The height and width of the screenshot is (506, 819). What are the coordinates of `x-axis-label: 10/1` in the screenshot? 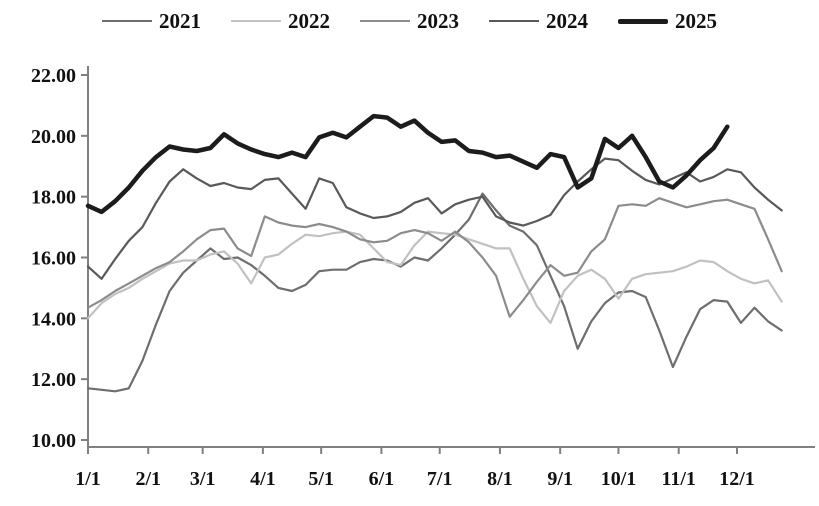 It's located at (619, 479).